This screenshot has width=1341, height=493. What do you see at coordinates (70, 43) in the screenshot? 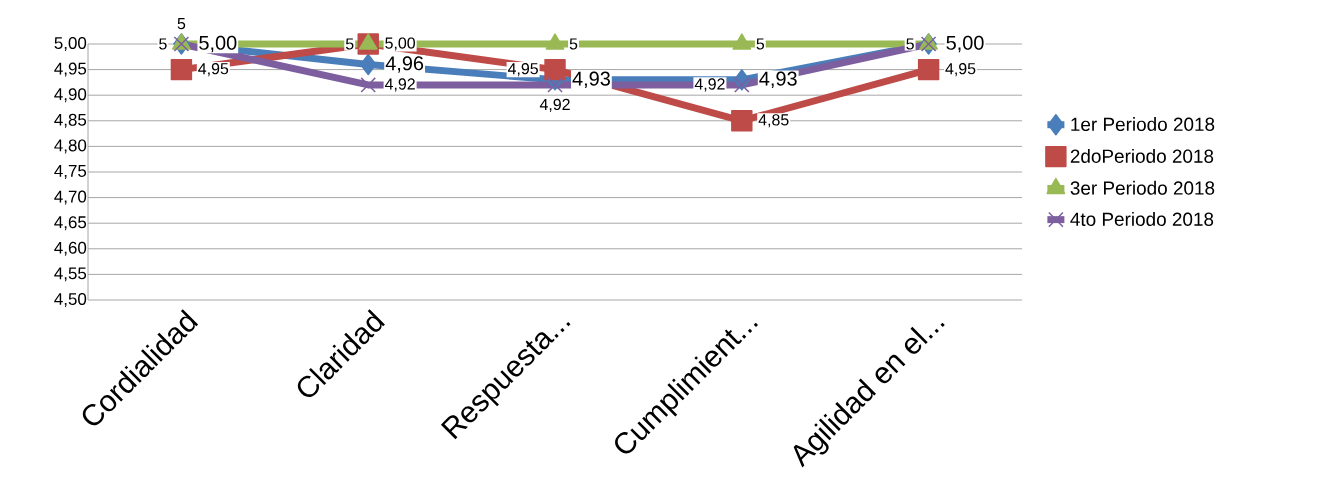
I see `y-tick-label: 5,00` at bounding box center [70, 43].